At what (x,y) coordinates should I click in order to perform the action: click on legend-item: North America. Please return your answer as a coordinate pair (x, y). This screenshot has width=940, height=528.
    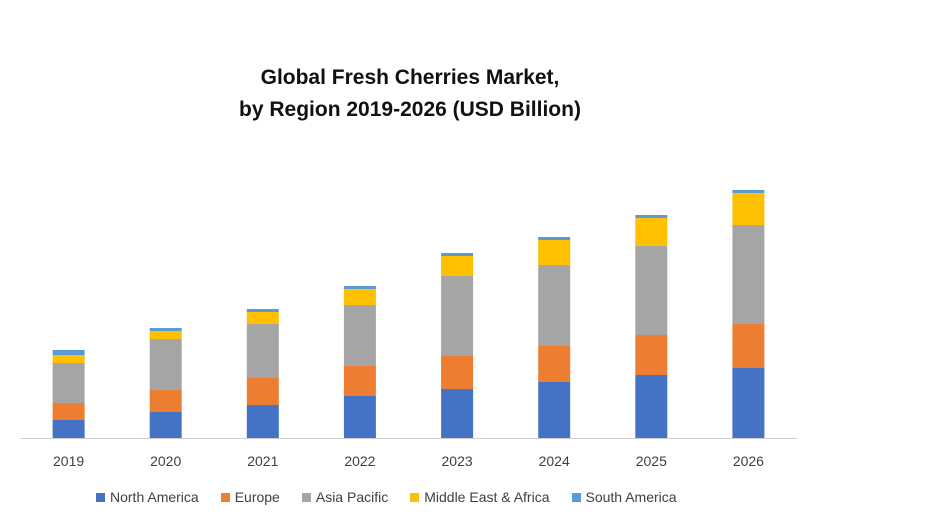
    Looking at the image, I should click on (147, 497).